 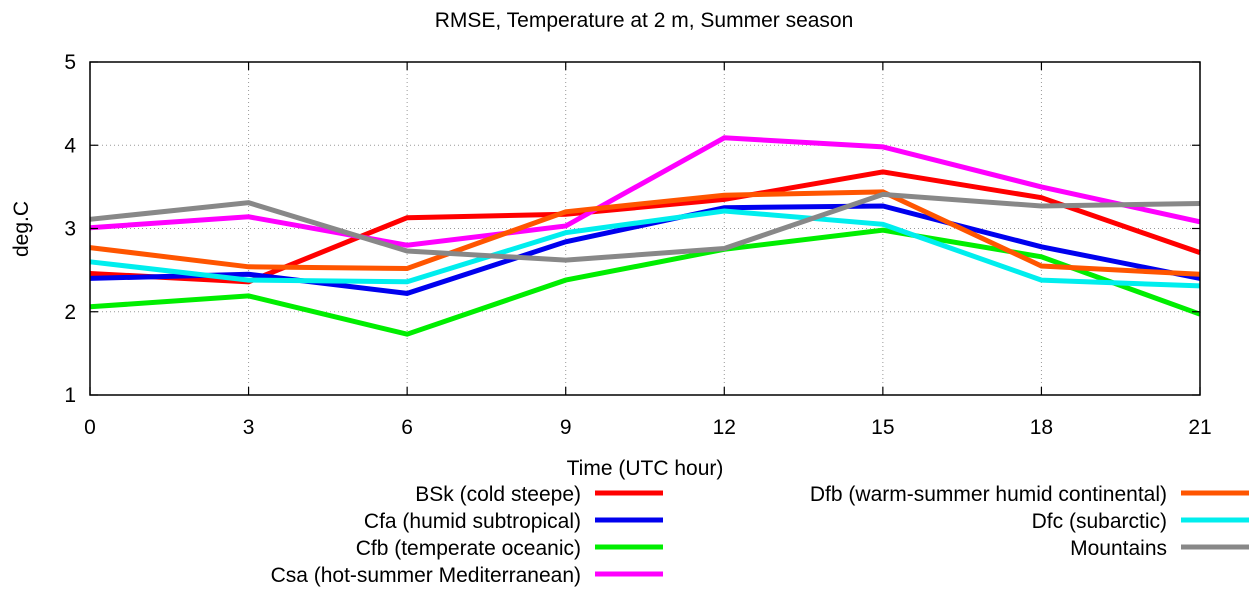 I want to click on legend-label: Cfa (humid subtropical), so click(x=472, y=521).